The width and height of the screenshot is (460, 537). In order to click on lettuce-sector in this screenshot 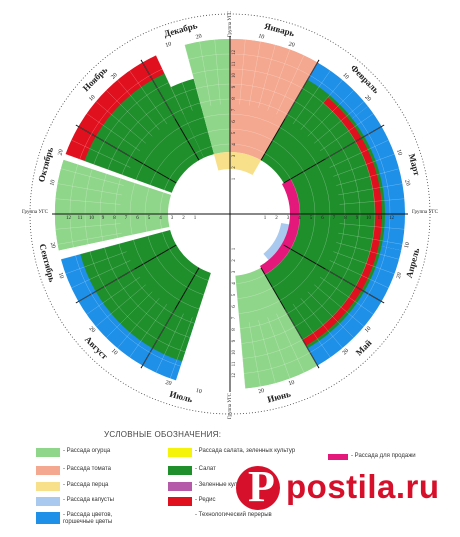, I will do `click(145, 296)`.